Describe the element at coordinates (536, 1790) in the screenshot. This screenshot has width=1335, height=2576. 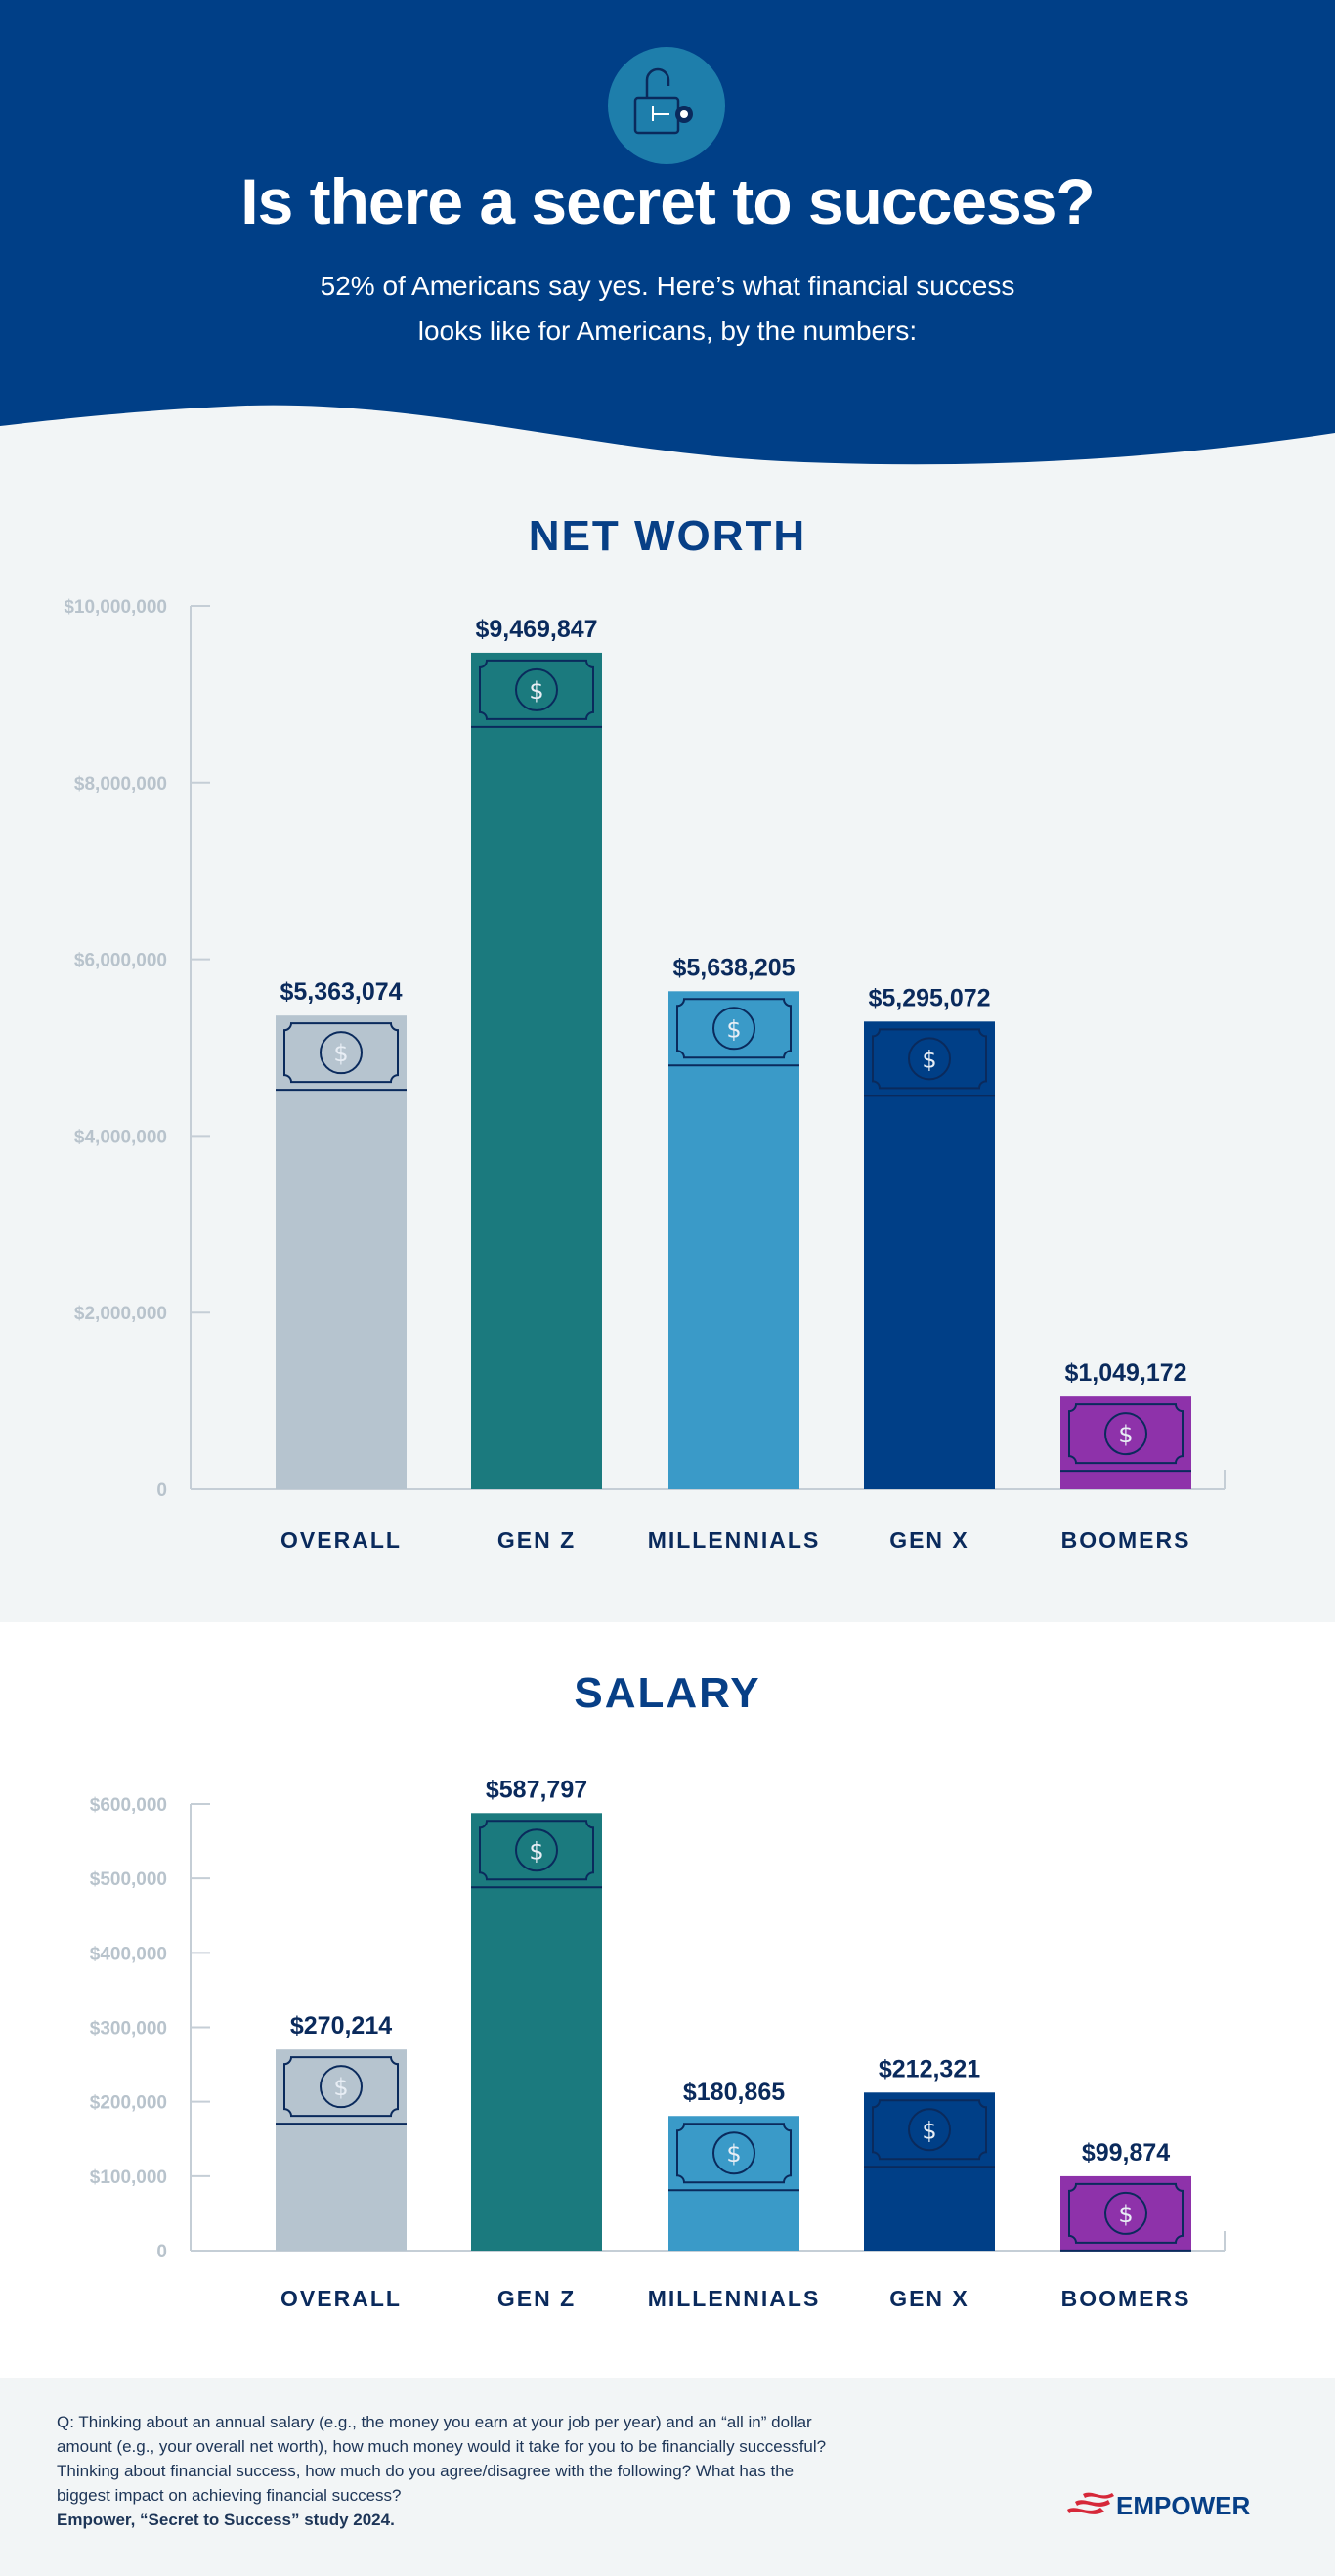
I see `value-label: $587,797` at that location.